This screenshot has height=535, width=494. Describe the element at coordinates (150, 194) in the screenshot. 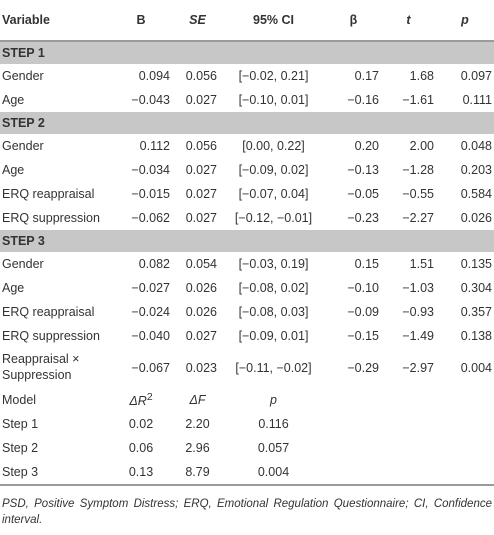

I see `cell-b: −0.015` at that location.